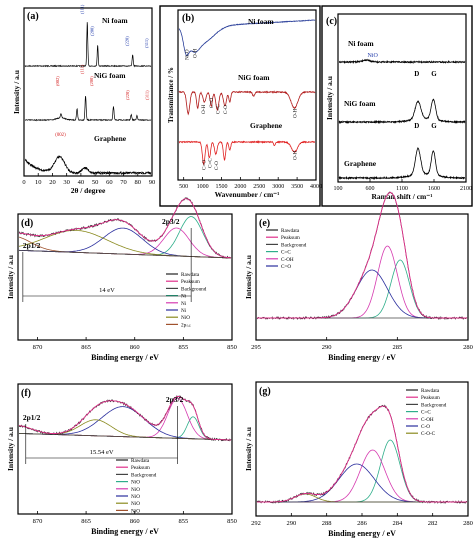  I want to click on gap-label: 15.54 eV, so click(102, 452).